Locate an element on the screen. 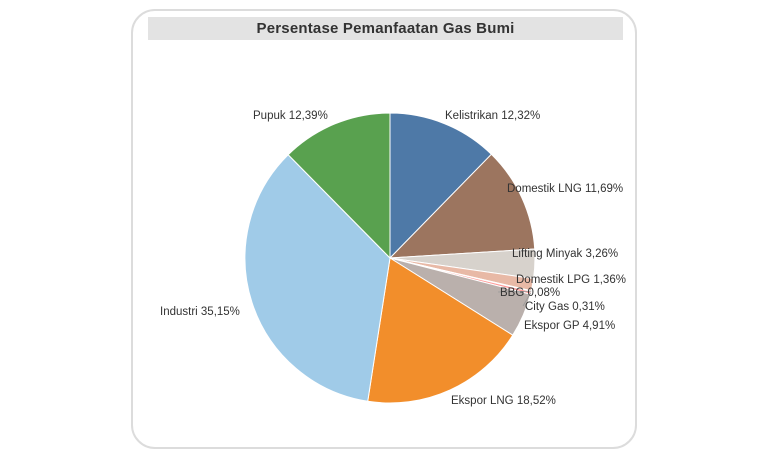 The height and width of the screenshot is (449, 769). chart-title: Persentase Pemanfaatan Gas Bumi is located at coordinates (385, 28).